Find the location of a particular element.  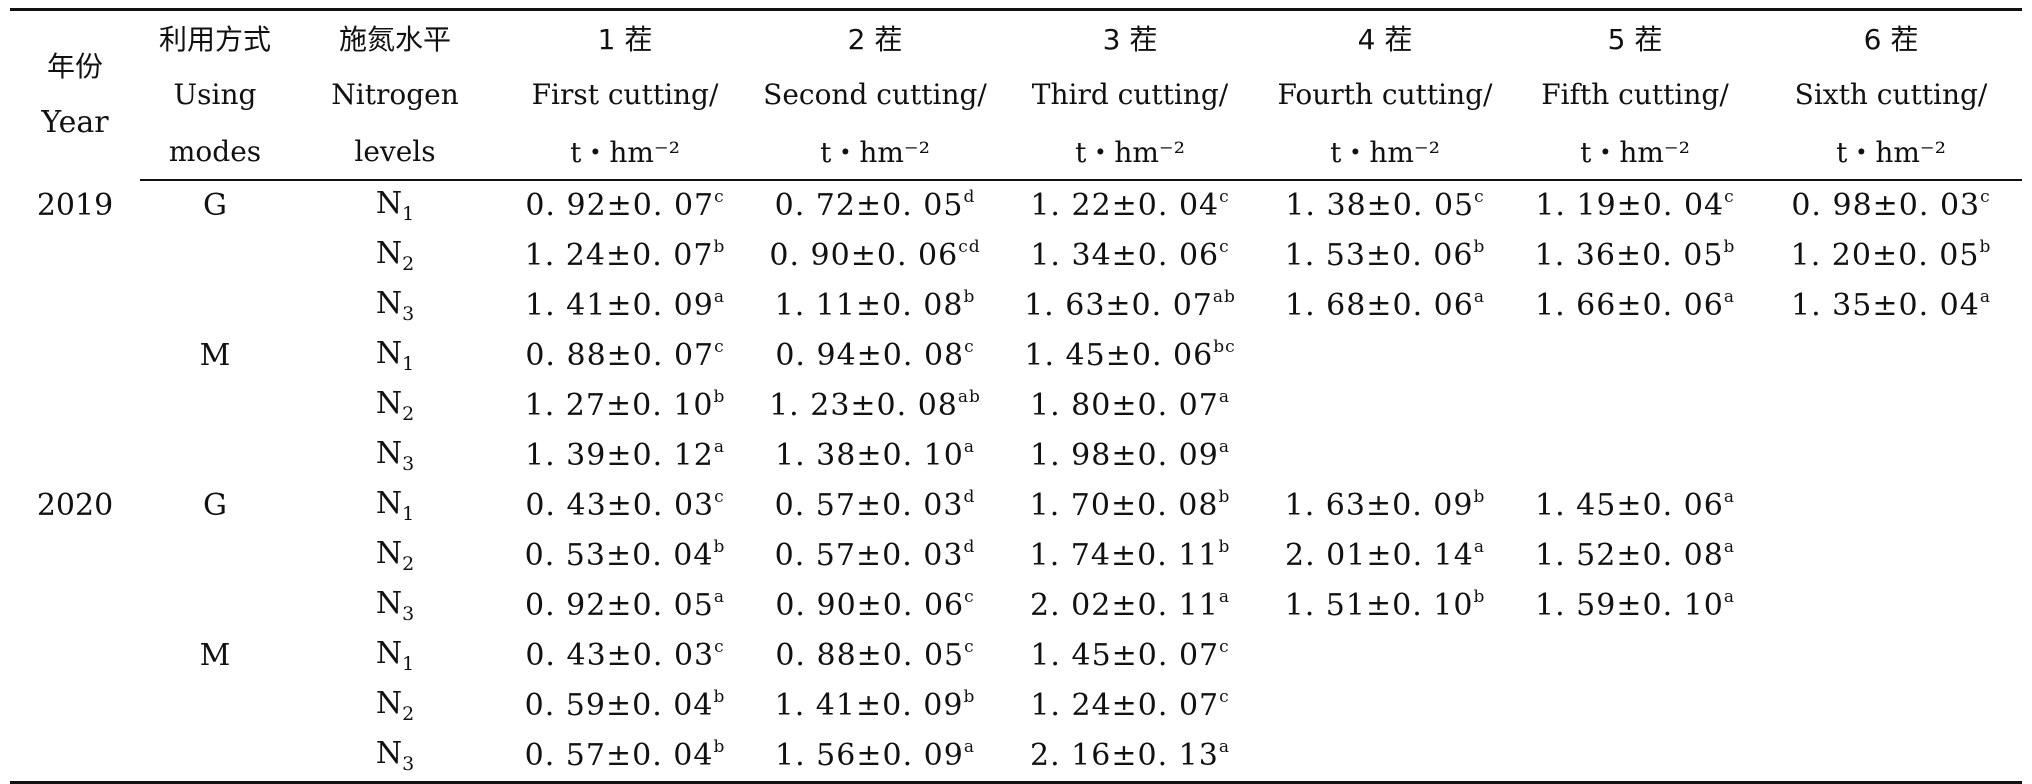

year-header-en: Year is located at coordinates (75, 123).